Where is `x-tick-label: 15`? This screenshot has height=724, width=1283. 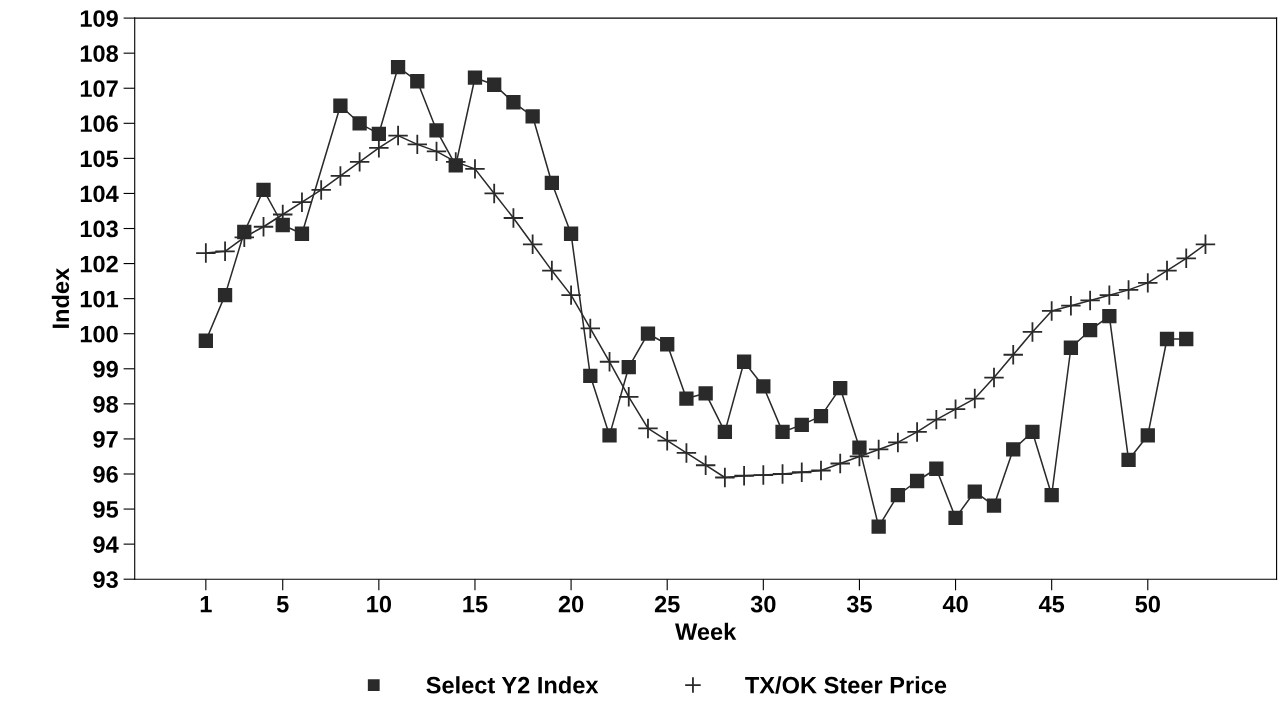
x-tick-label: 15 is located at coordinates (475, 604).